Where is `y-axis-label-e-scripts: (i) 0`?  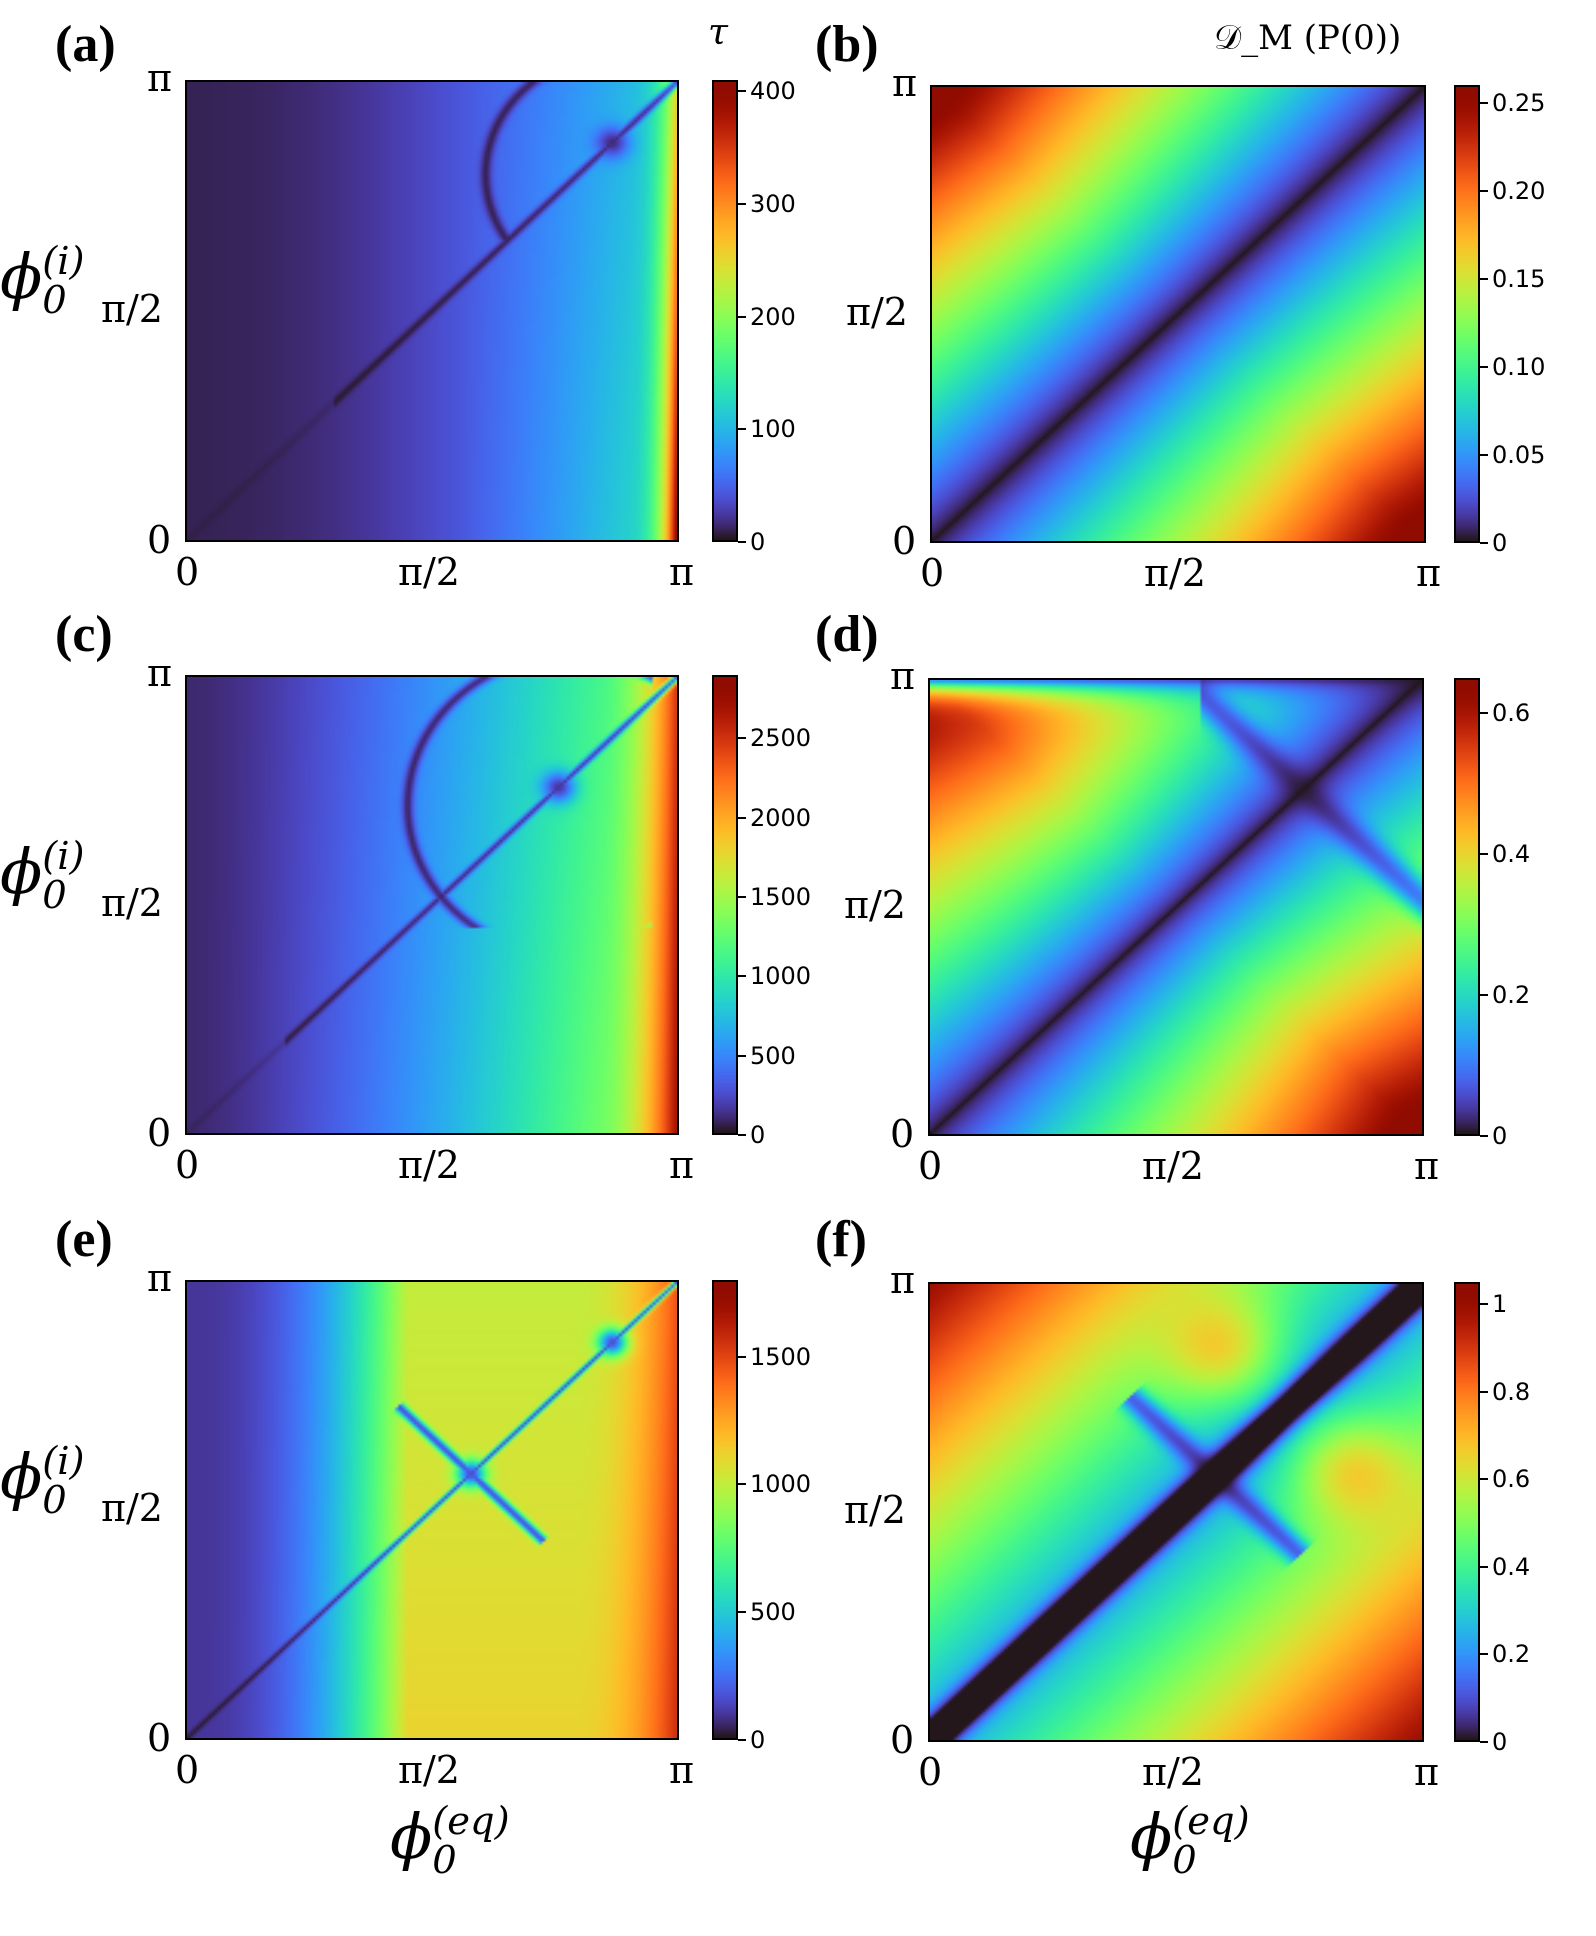 y-axis-label-e-scripts: (i) 0 is located at coordinates (63, 1481).